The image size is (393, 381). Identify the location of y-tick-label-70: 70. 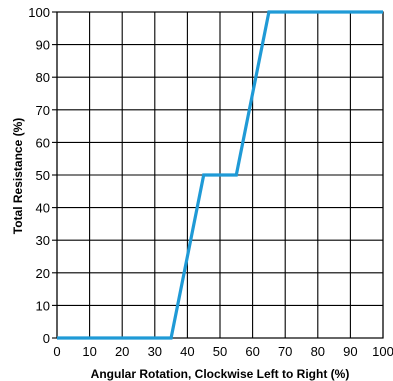
(43, 110).